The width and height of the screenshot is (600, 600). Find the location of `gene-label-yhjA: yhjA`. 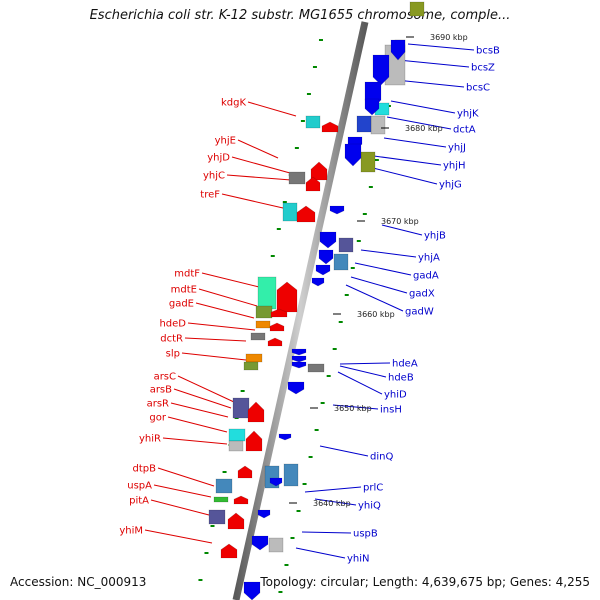

gene-label-yhjA: yhjA is located at coordinates (429, 258).